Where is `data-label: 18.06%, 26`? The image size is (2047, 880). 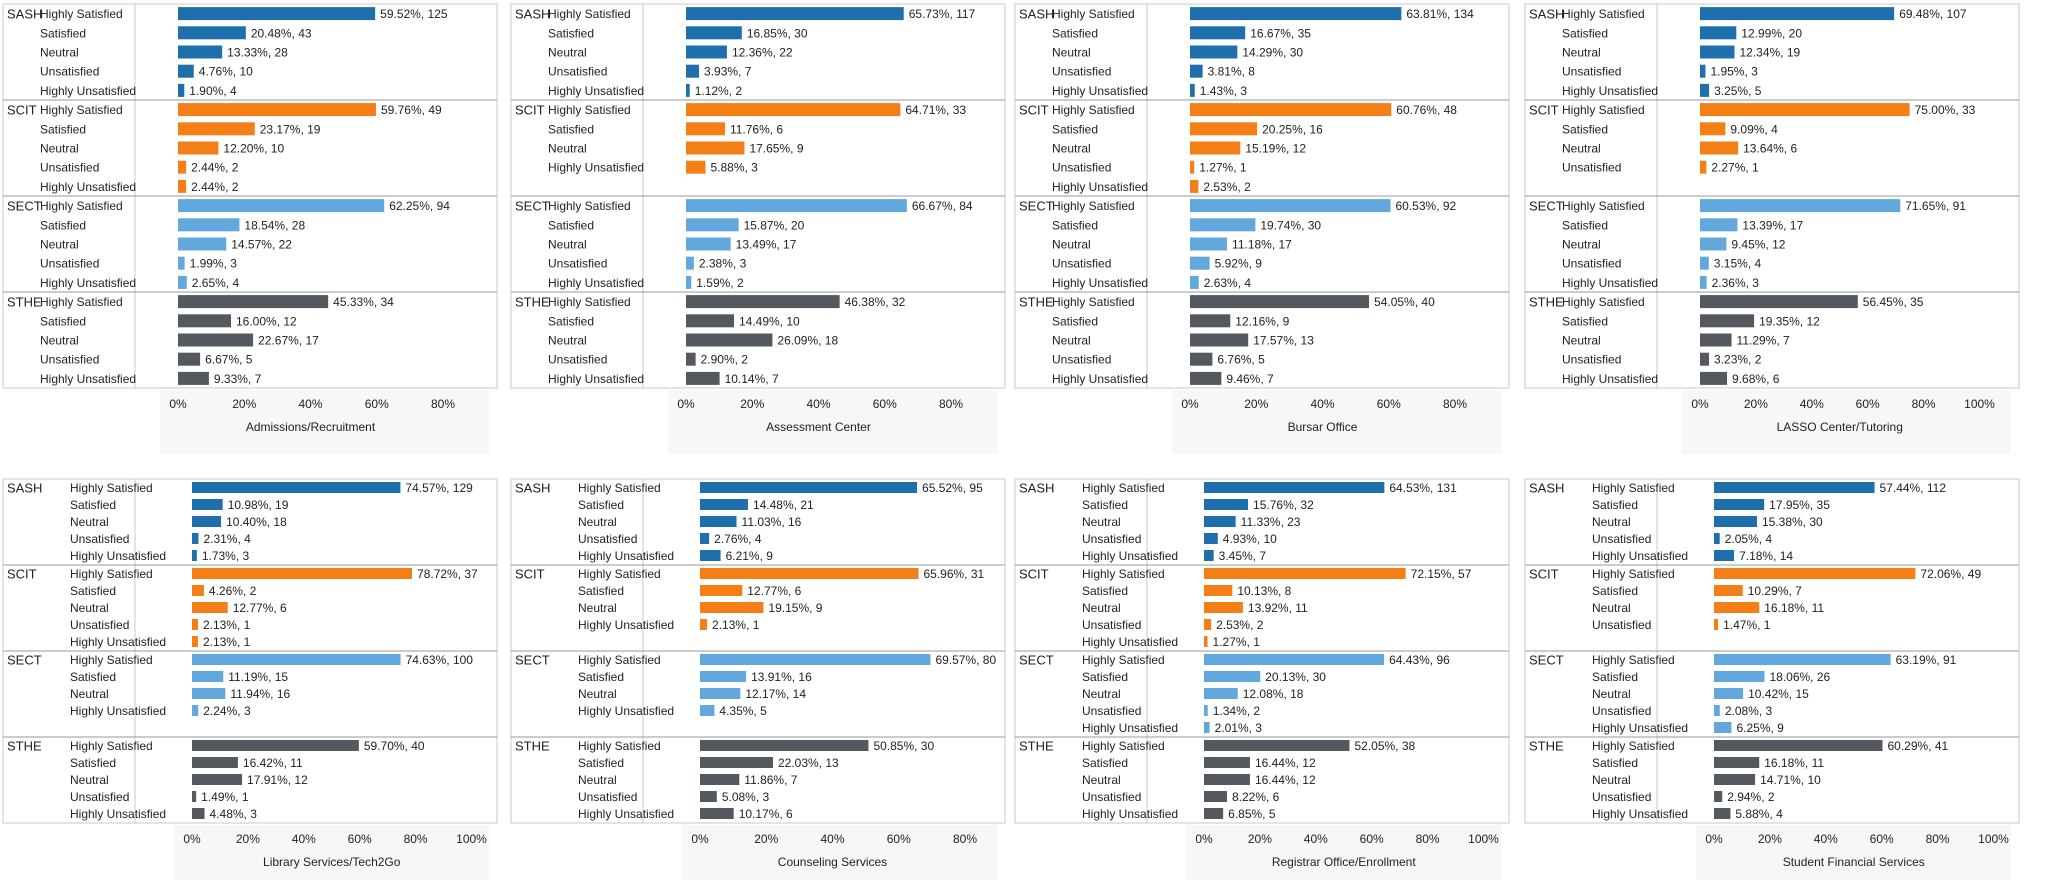
data-label: 18.06%, 26 is located at coordinates (1799, 677).